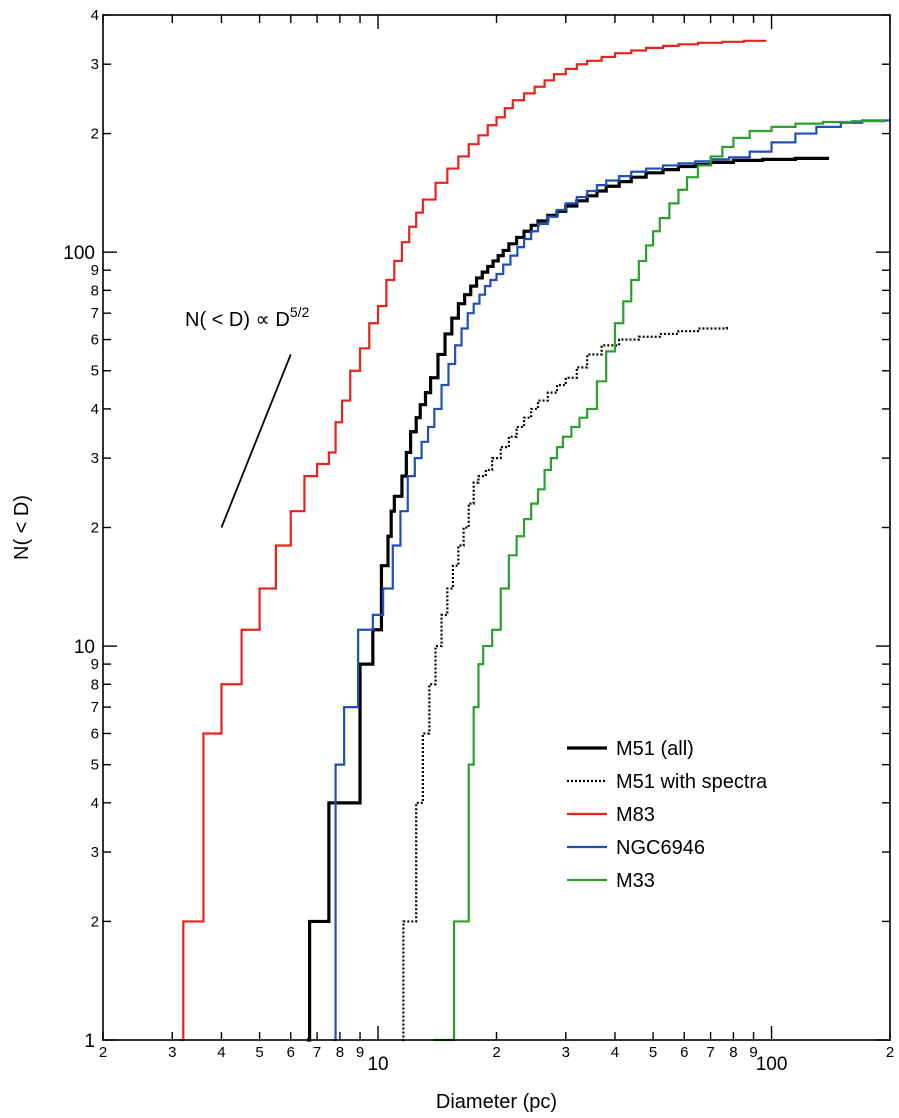 The width and height of the screenshot is (899, 1118). I want to click on y-axis-title: N( < D), so click(22, 527).